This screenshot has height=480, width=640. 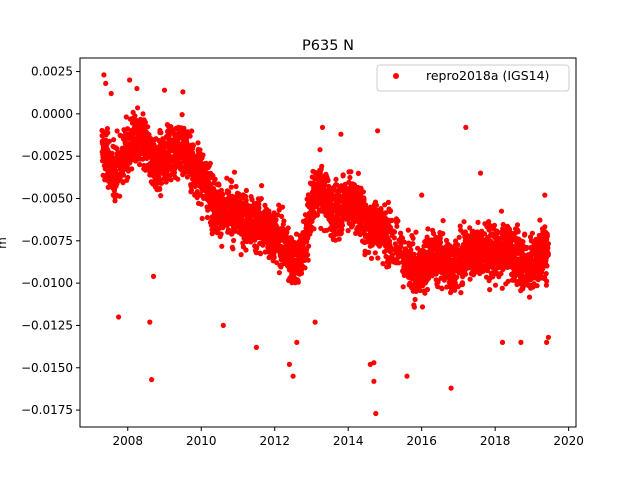 I want to click on x-tick-label: 2016, so click(x=421, y=441).